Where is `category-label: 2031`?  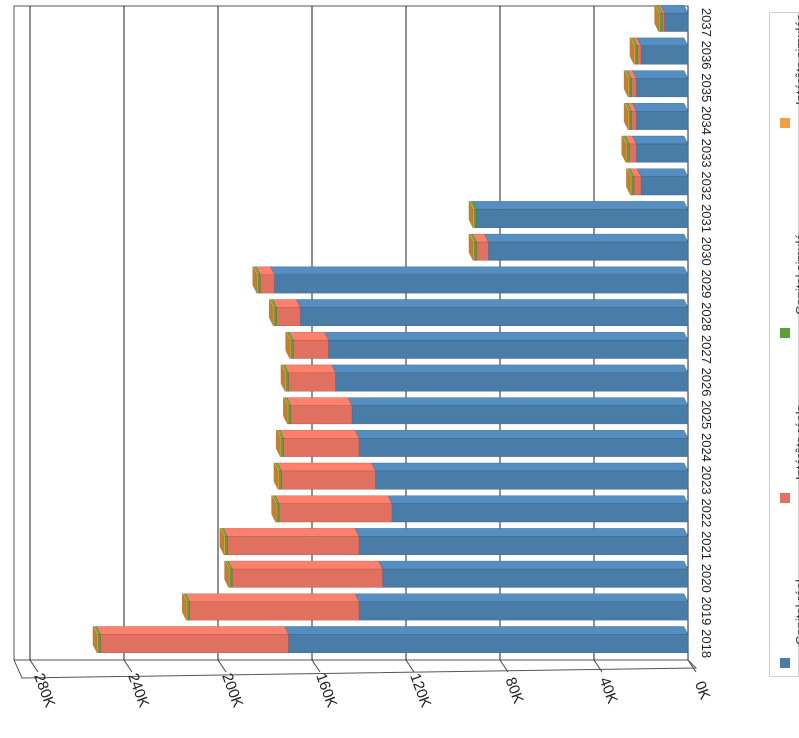
category-label: 2031 is located at coordinates (706, 218).